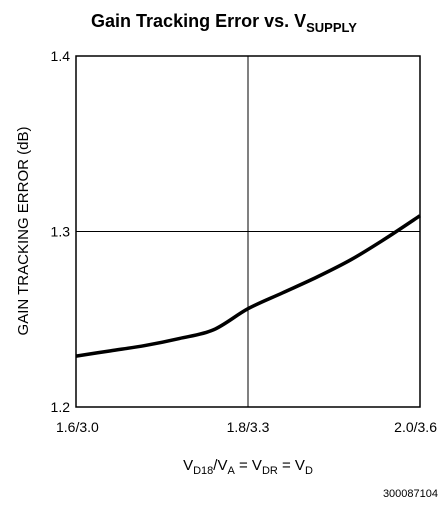 This screenshot has width=439, height=506. I want to click on x-tick-label: 1.8/3.3, so click(248, 427).